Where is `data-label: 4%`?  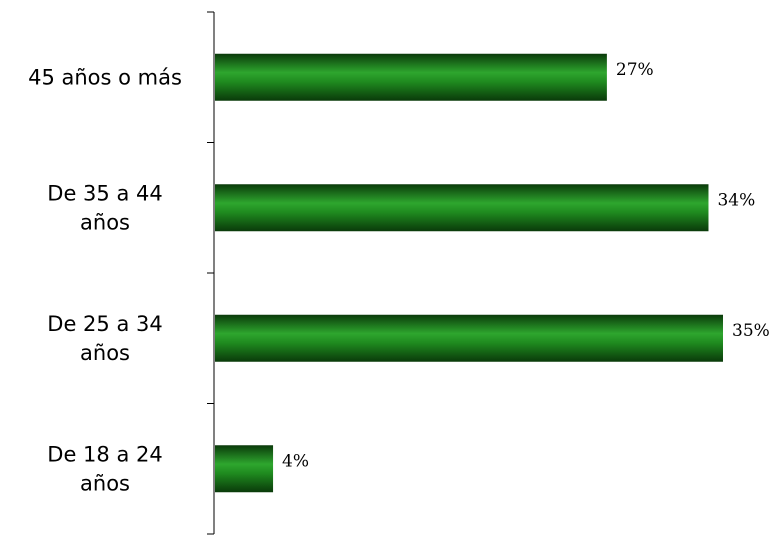
data-label: 4% is located at coordinates (295, 461).